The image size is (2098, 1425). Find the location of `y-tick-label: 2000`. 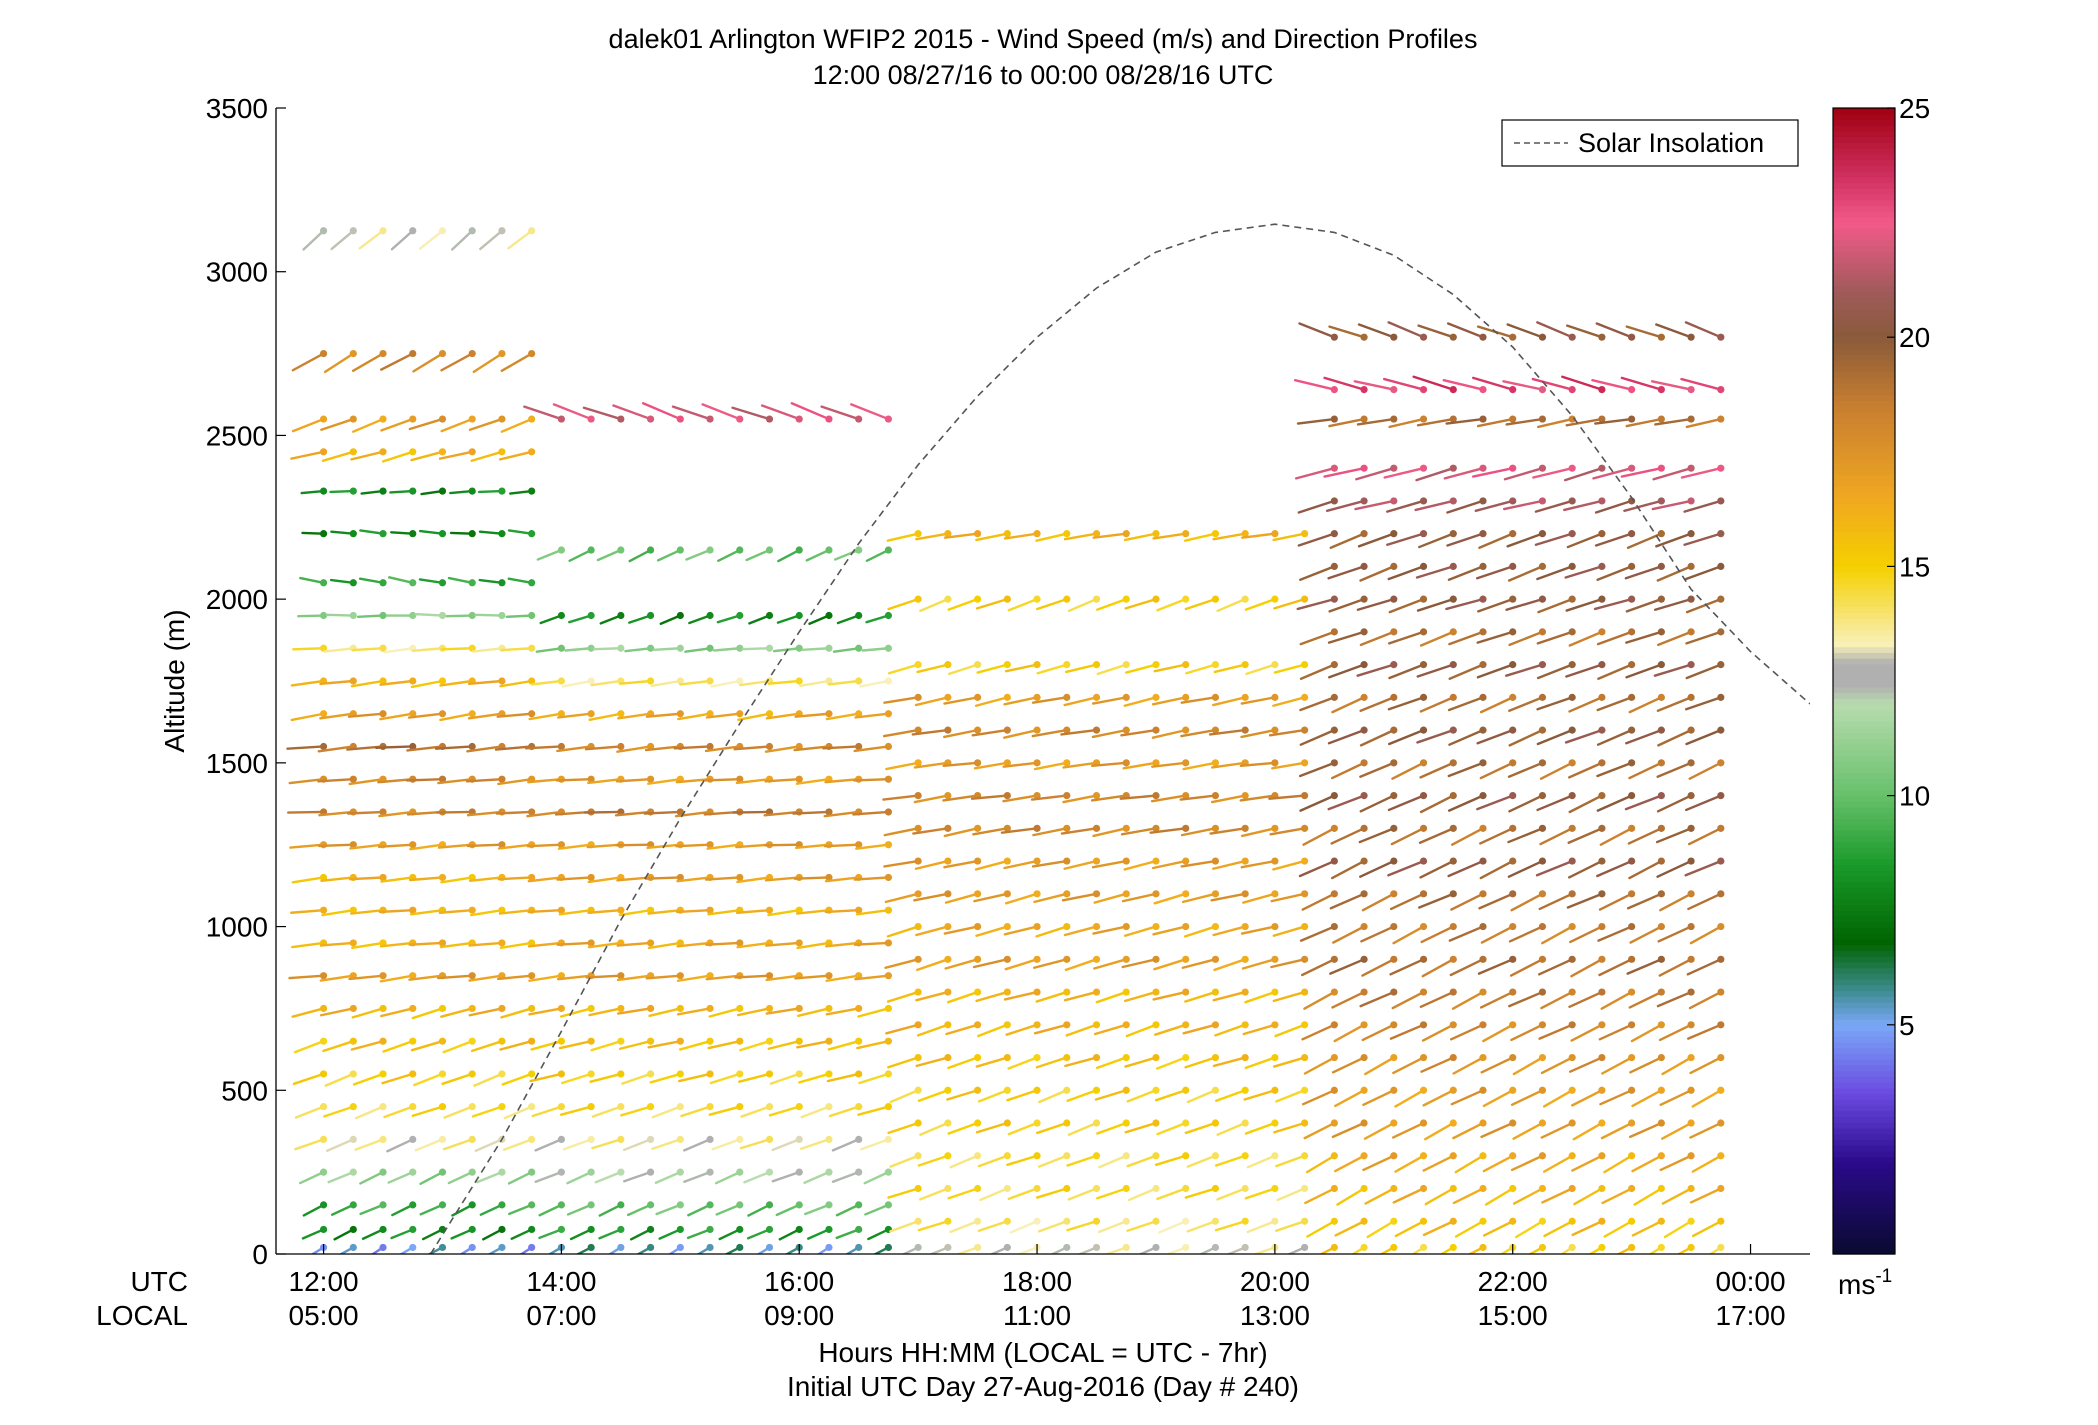

y-tick-label: 2000 is located at coordinates (237, 599).